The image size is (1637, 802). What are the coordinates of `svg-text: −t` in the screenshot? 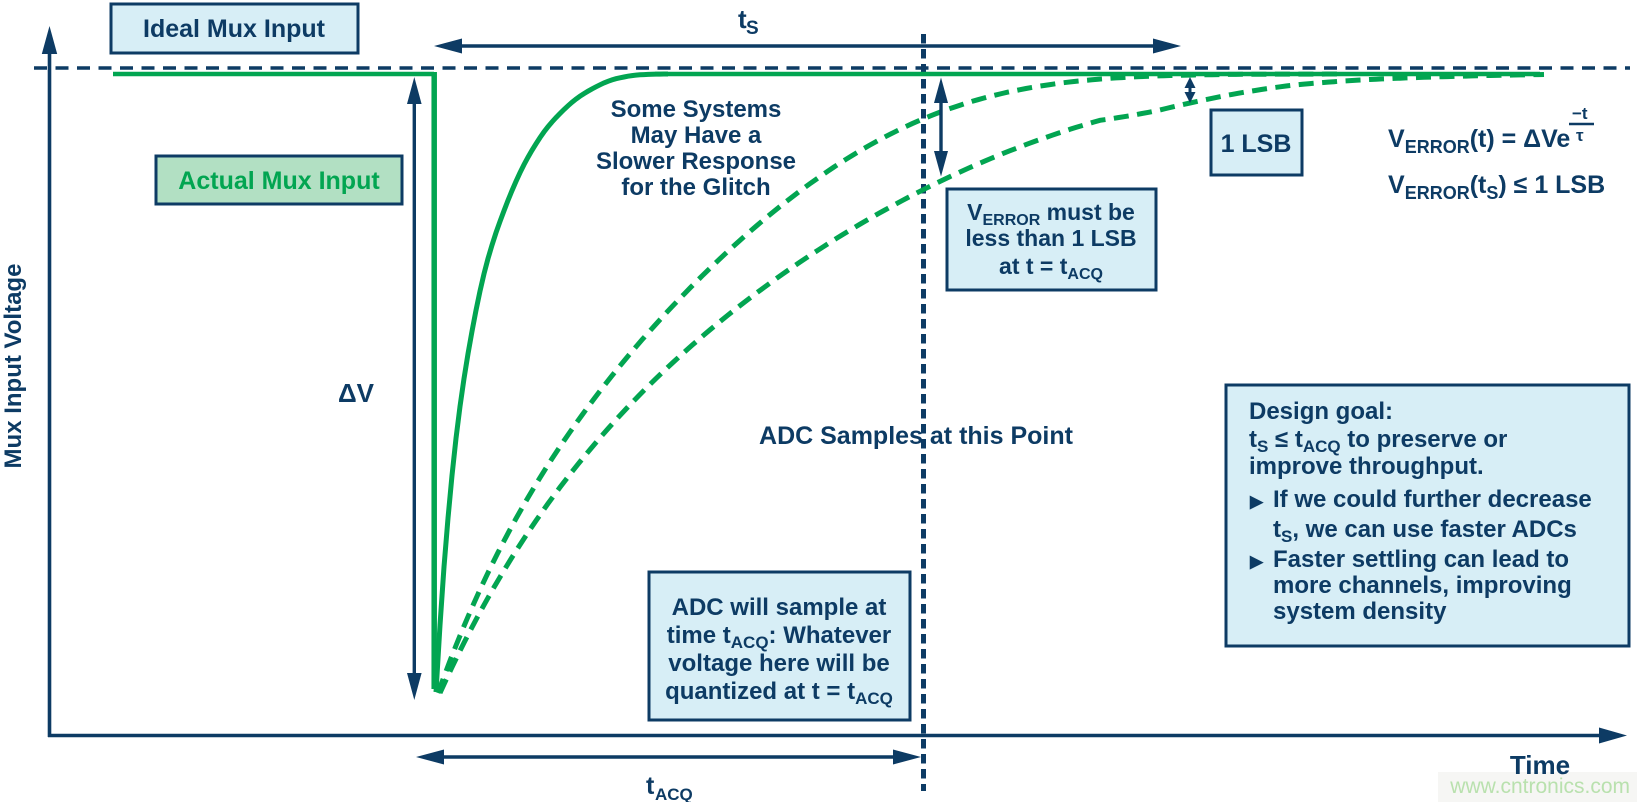 It's located at (1580, 113).